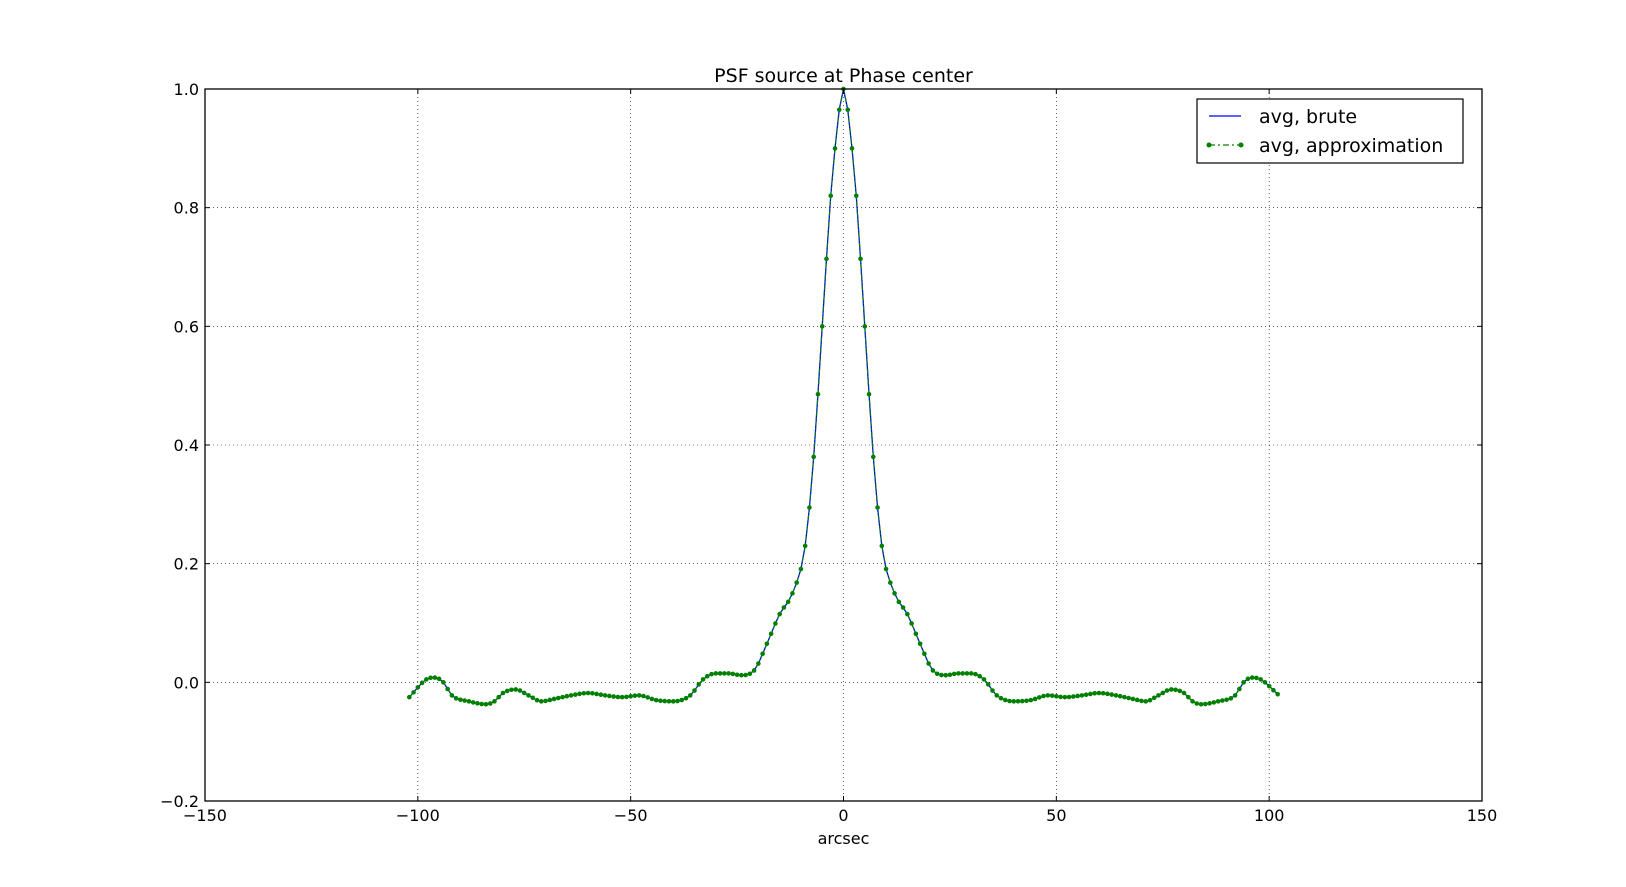 The image size is (1626, 887). Describe the element at coordinates (186, 682) in the screenshot. I see `y-tick-label: 0.0` at that location.